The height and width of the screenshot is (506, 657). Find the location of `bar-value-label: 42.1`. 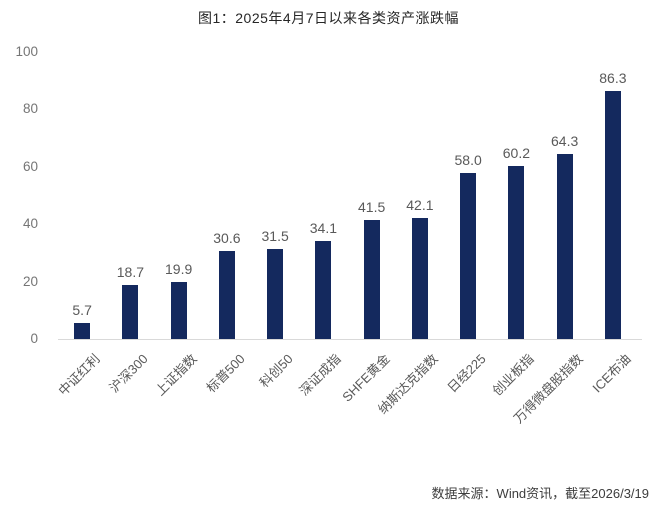

bar-value-label: 42.1 is located at coordinates (420, 205).